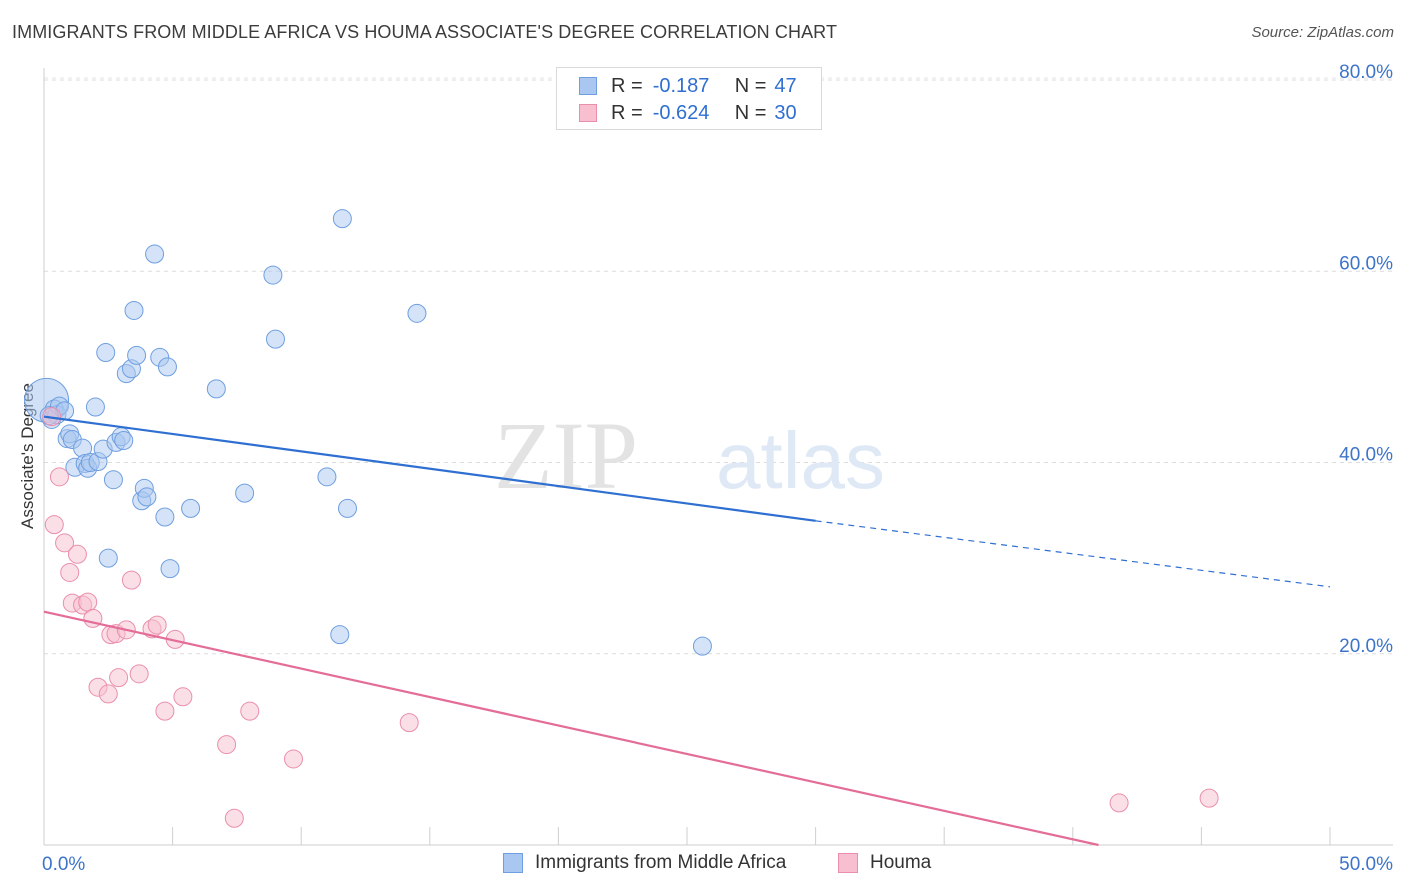  What do you see at coordinates (63, 864) in the screenshot?
I see `x-tick-label-min: 0.0%` at bounding box center [63, 864].